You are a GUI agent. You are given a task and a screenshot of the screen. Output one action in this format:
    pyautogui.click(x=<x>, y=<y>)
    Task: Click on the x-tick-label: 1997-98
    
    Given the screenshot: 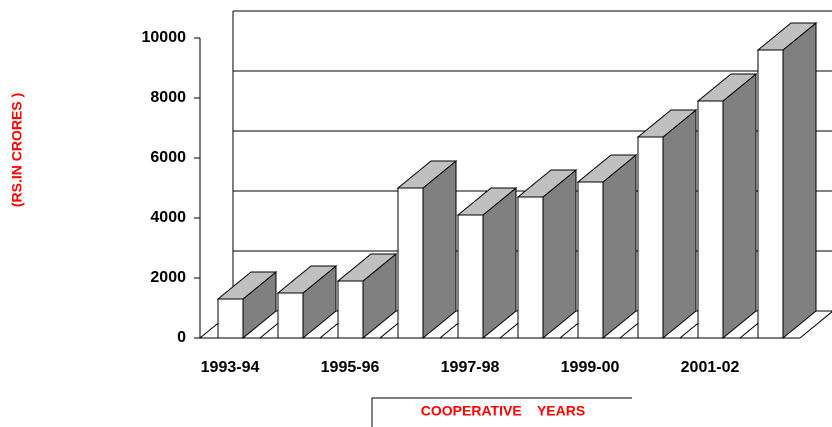 What is the action you would take?
    pyautogui.click(x=470, y=367)
    